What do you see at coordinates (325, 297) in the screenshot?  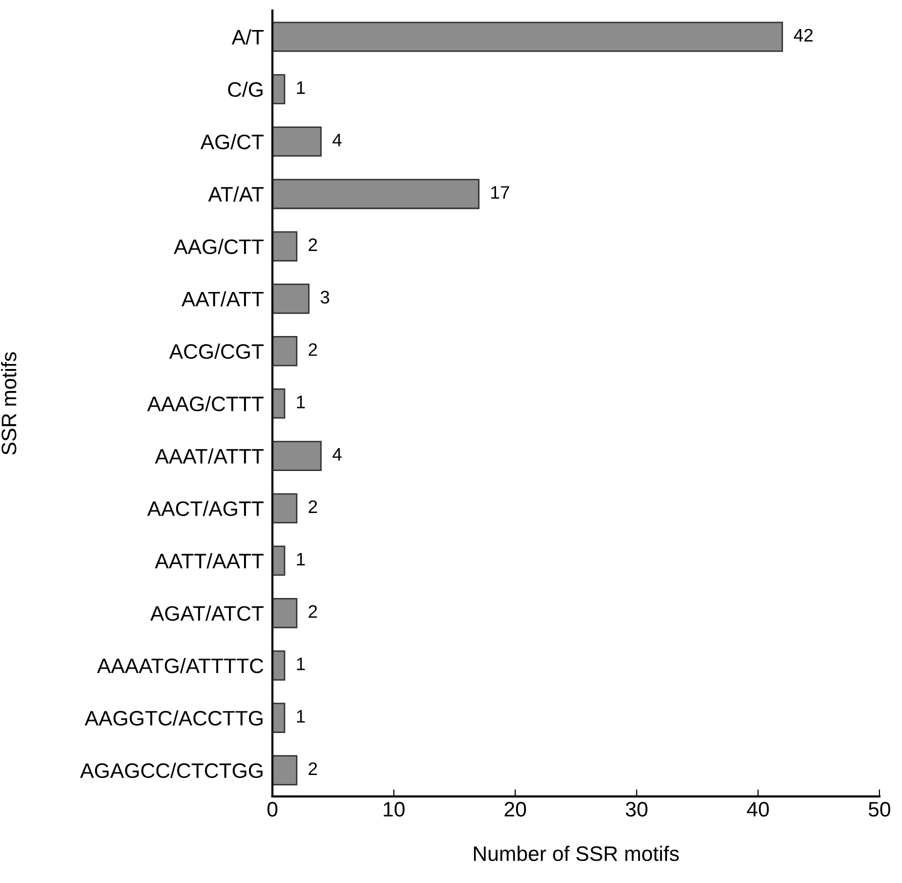 I see `data-label: 3` at bounding box center [325, 297].